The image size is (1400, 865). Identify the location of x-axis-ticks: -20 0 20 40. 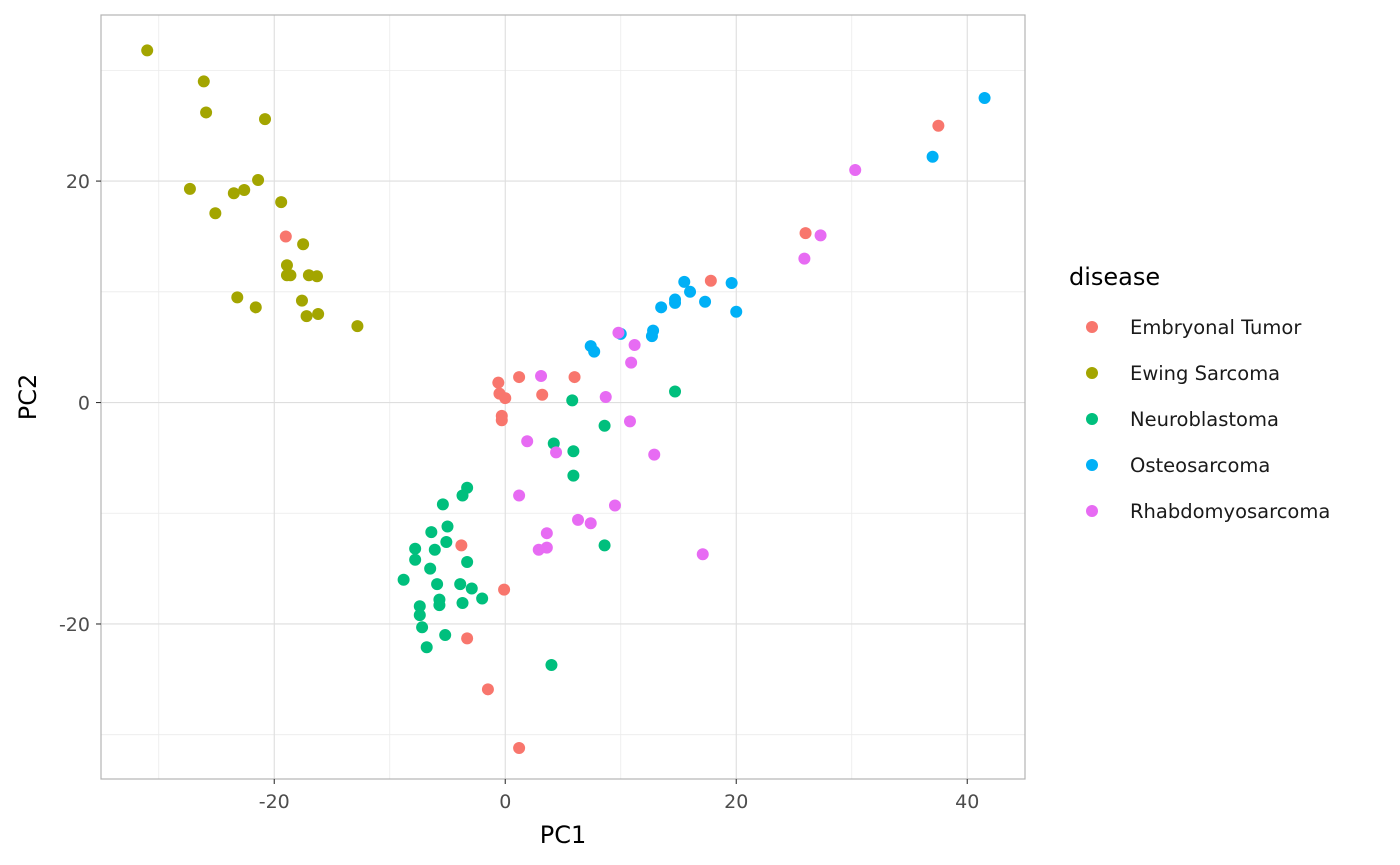
(619, 796).